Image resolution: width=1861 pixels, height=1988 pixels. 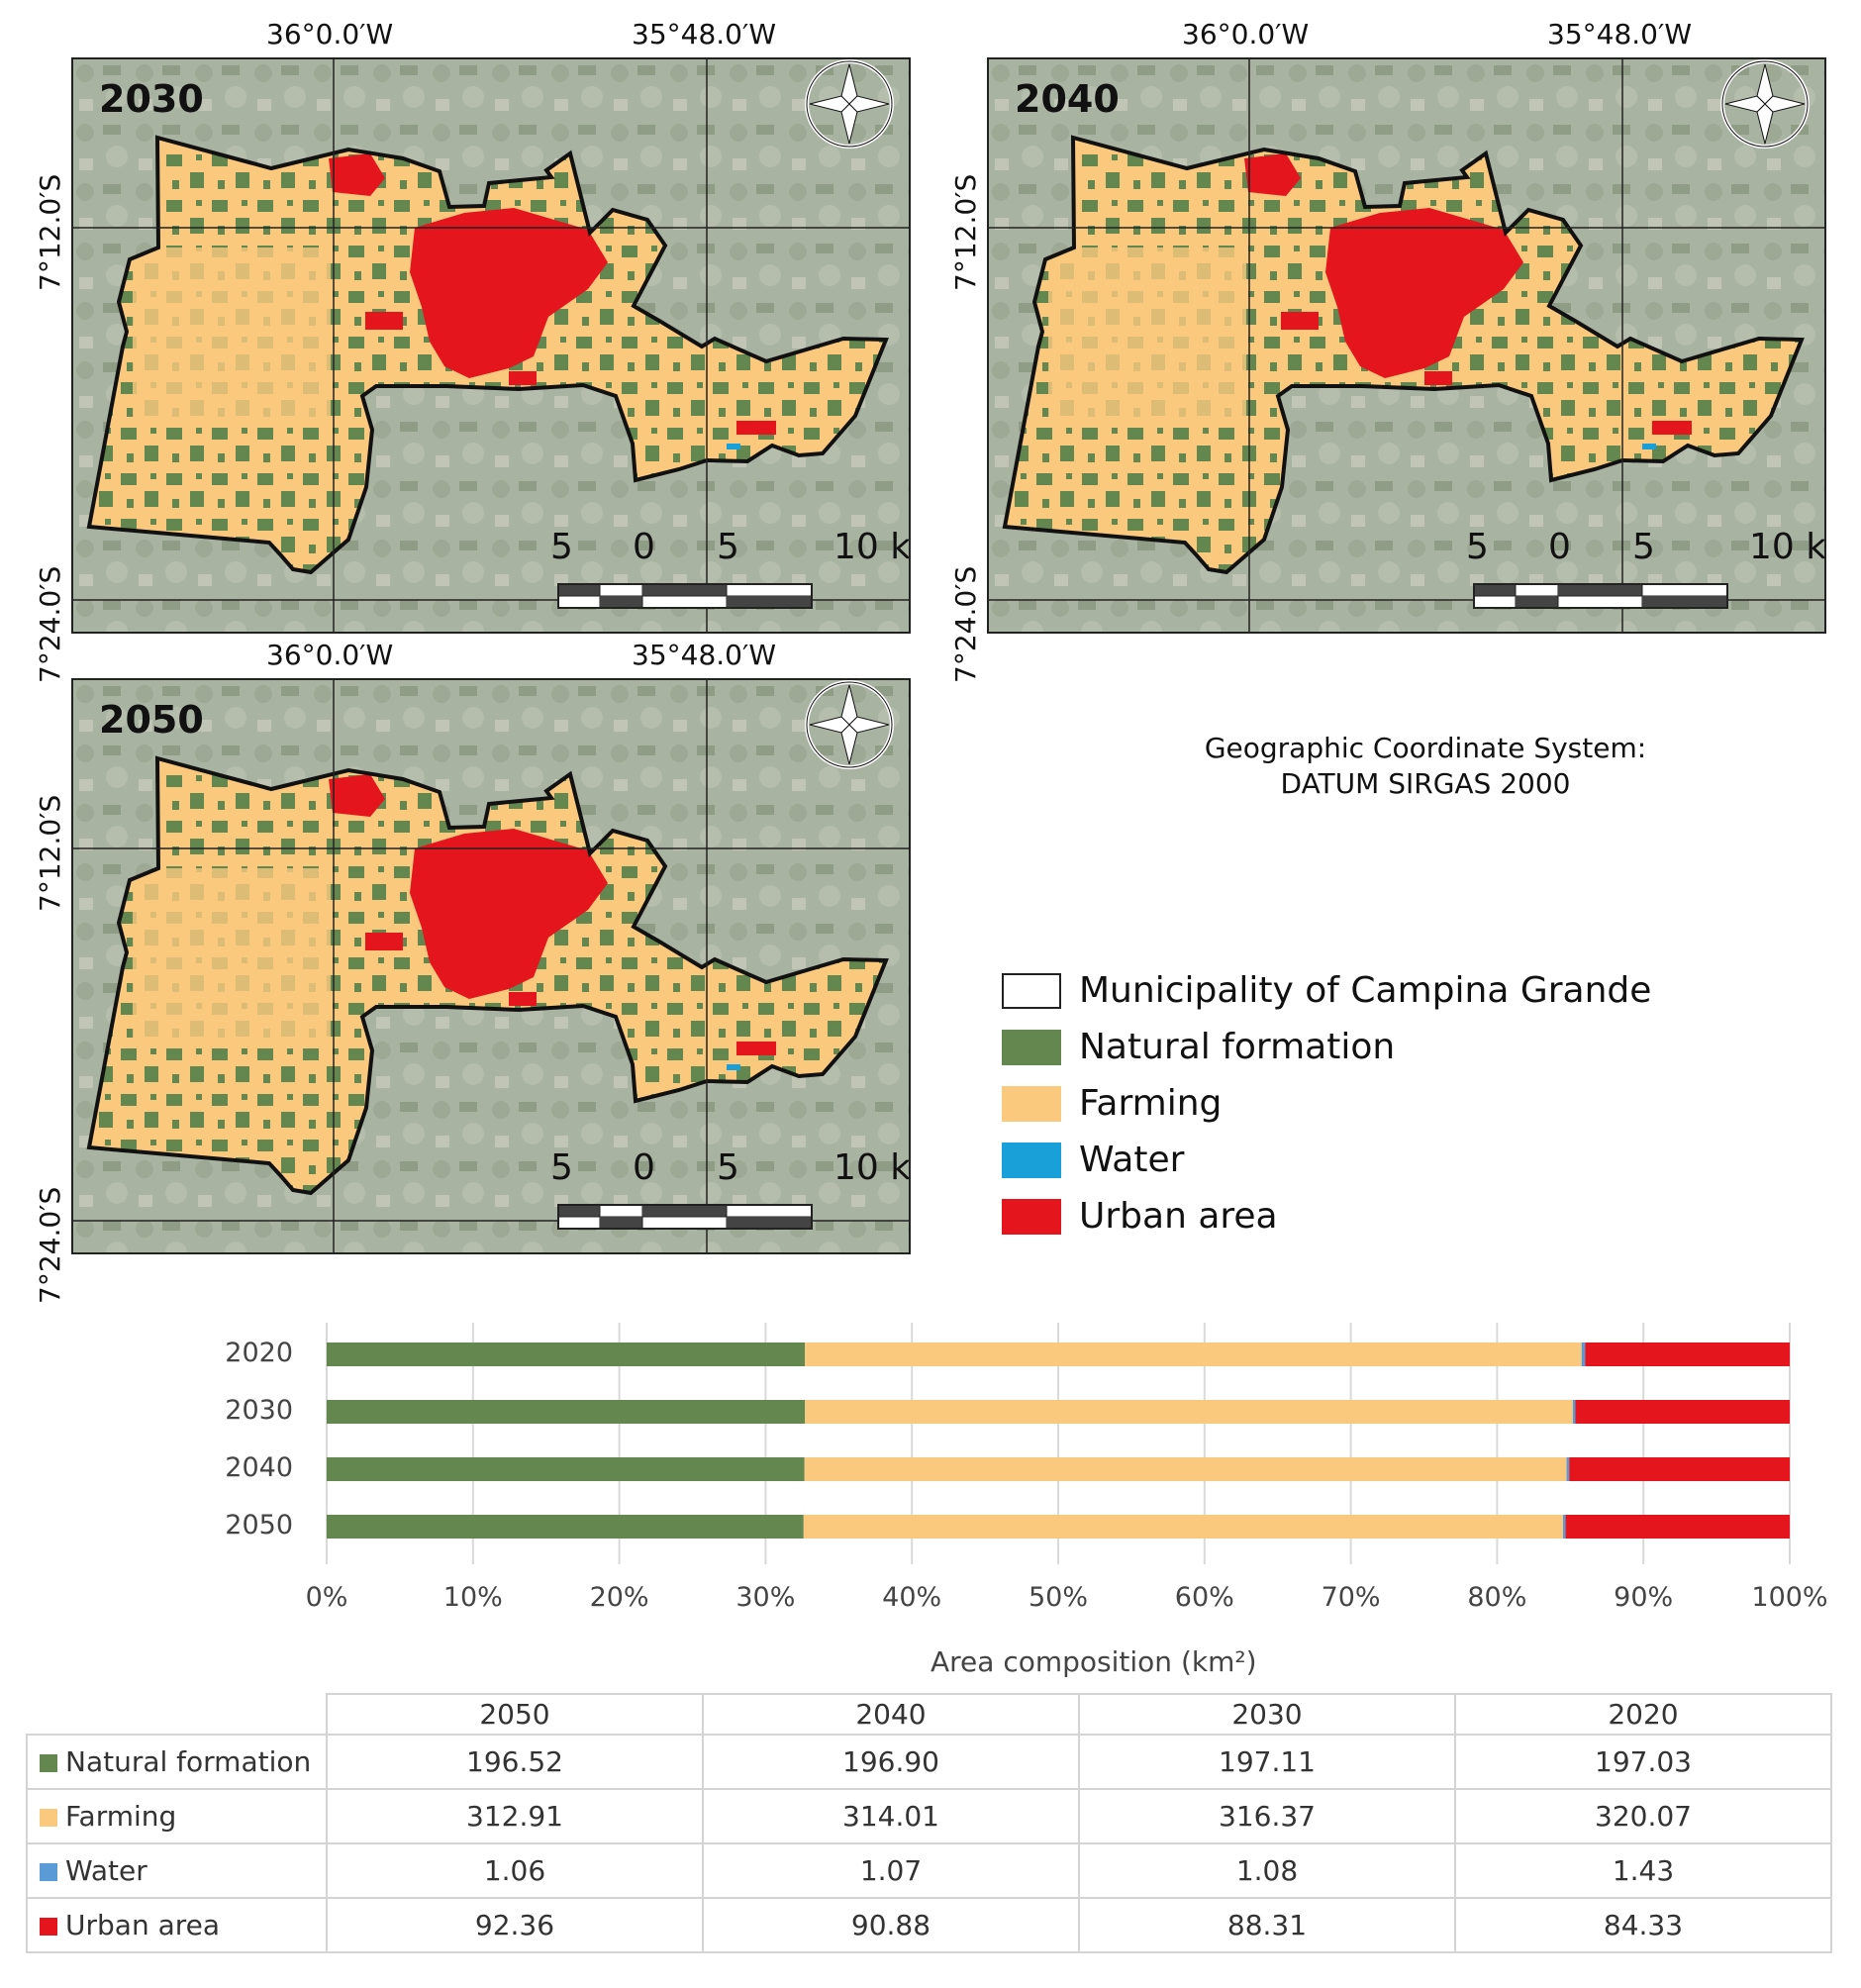 What do you see at coordinates (1031, 990) in the screenshot?
I see `legend-swatch-municipality` at bounding box center [1031, 990].